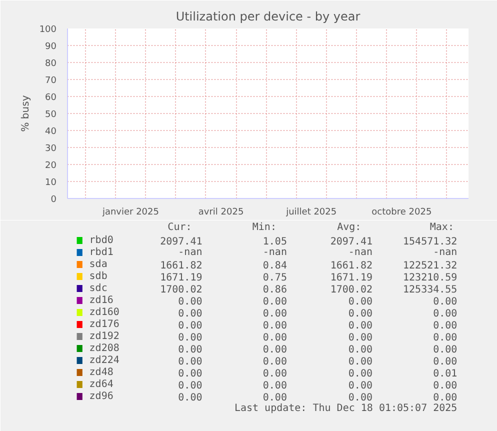 The height and width of the screenshot is (431, 497). I want to click on legend-label: rbd0, so click(101, 240).